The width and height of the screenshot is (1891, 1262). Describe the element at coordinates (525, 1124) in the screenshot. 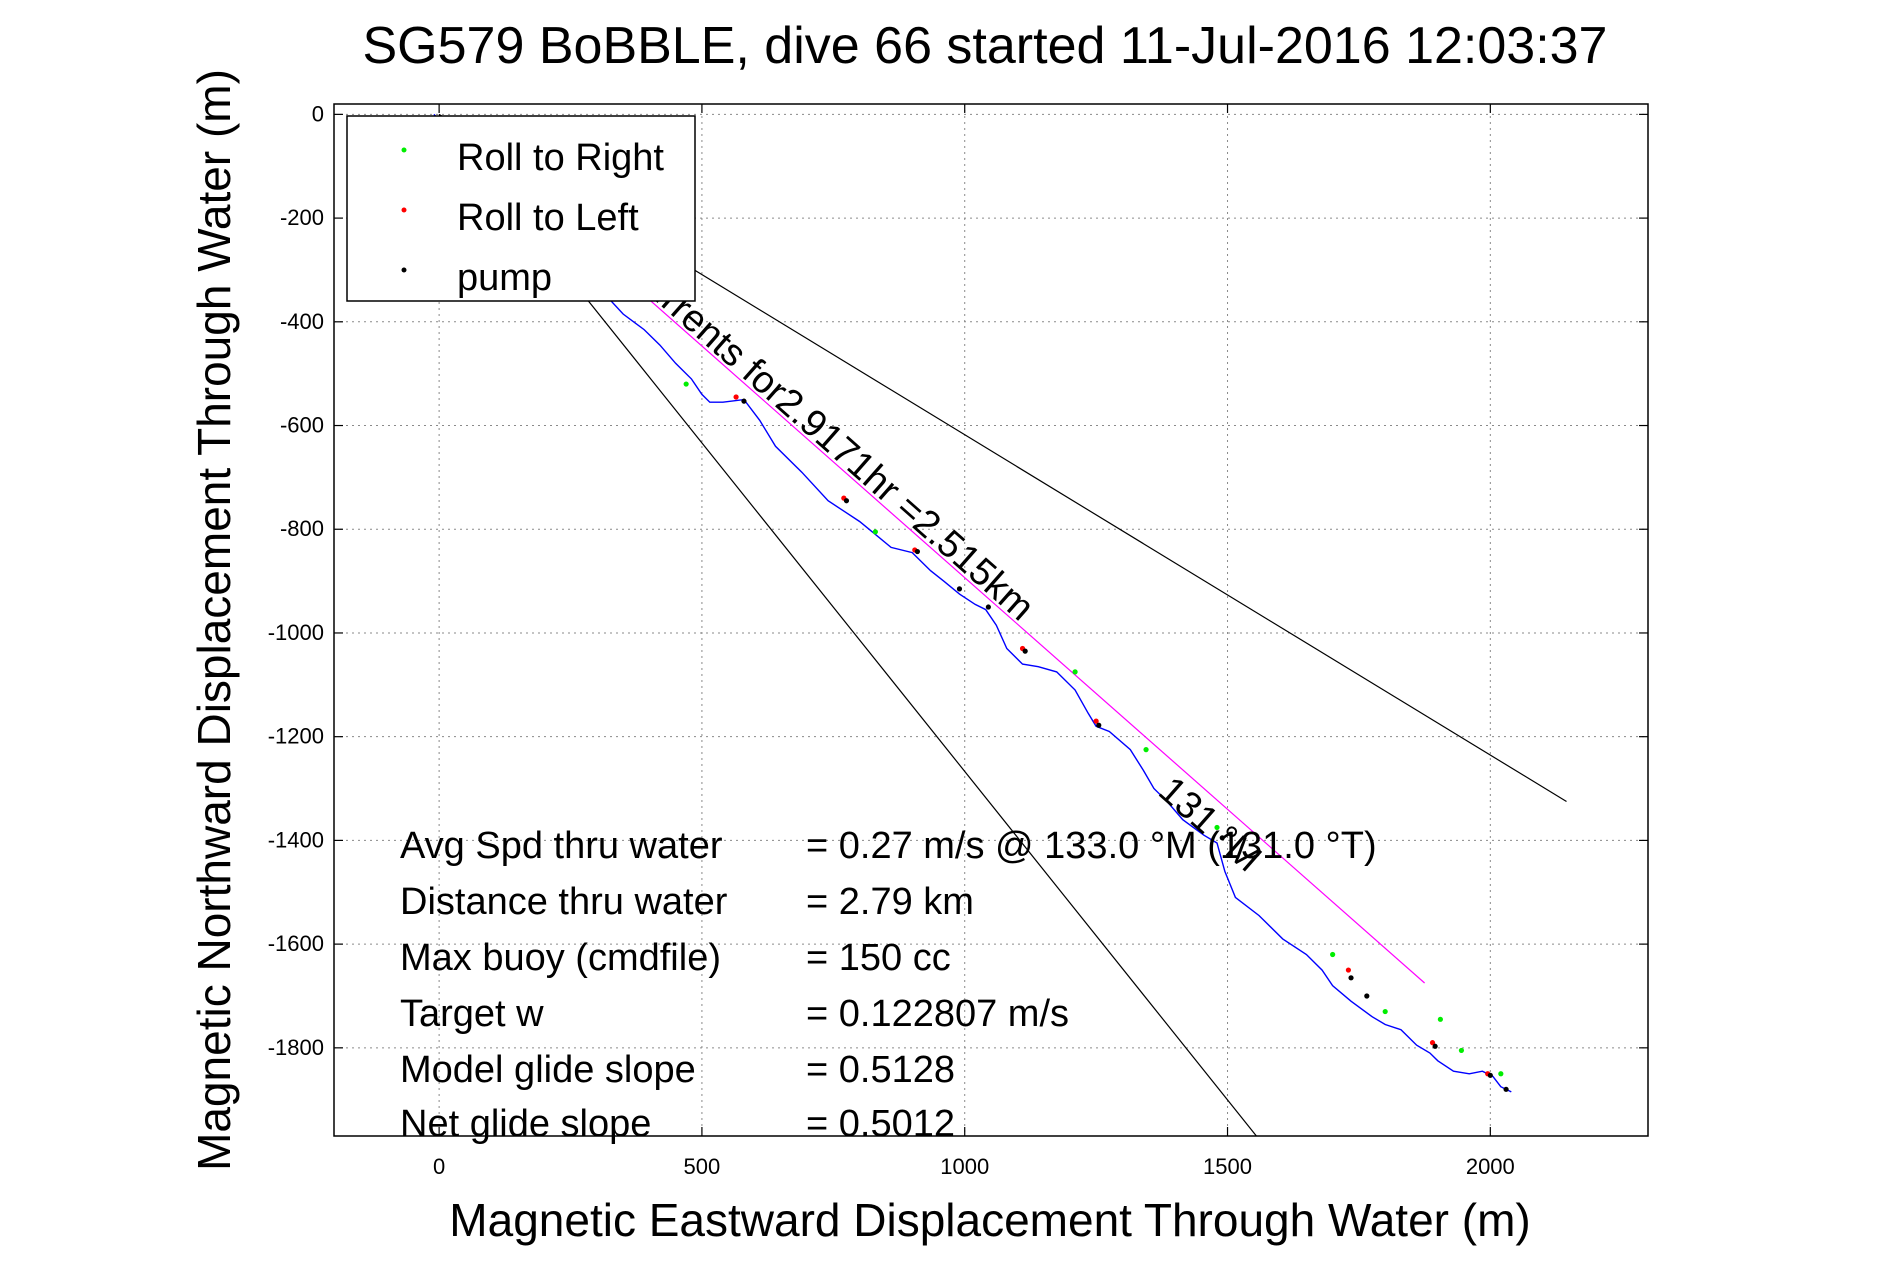

I see `stat-label: Net glide slope` at that location.